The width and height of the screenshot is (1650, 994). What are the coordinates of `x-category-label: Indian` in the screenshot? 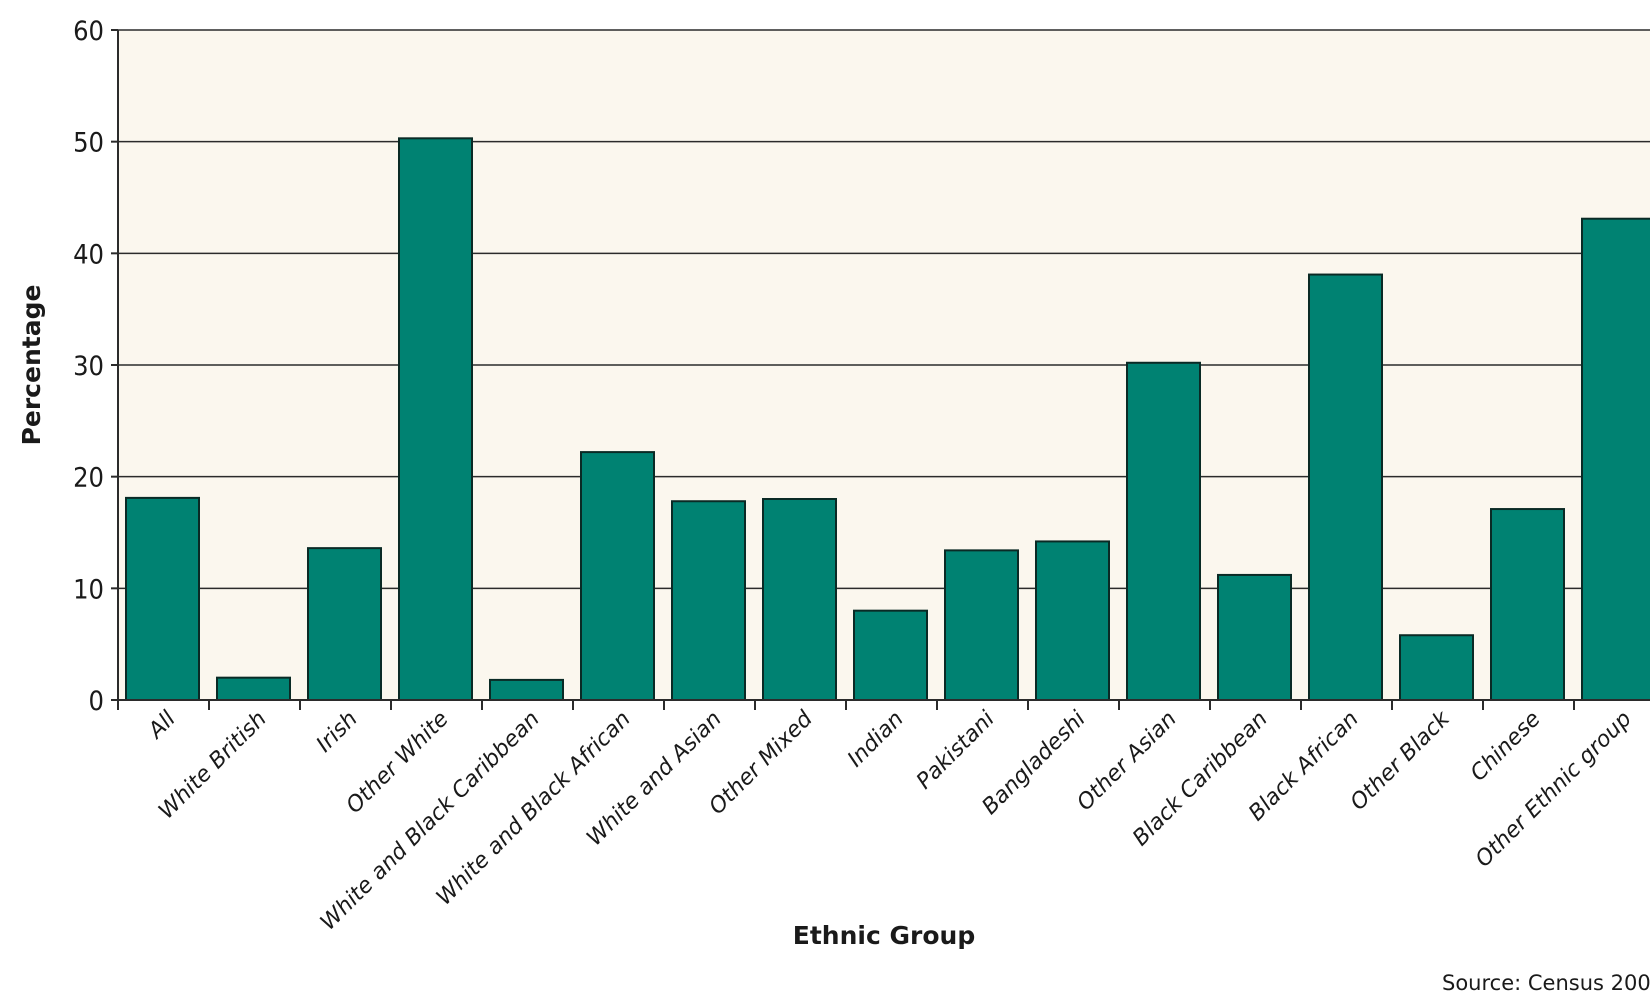 It's located at (876, 740).